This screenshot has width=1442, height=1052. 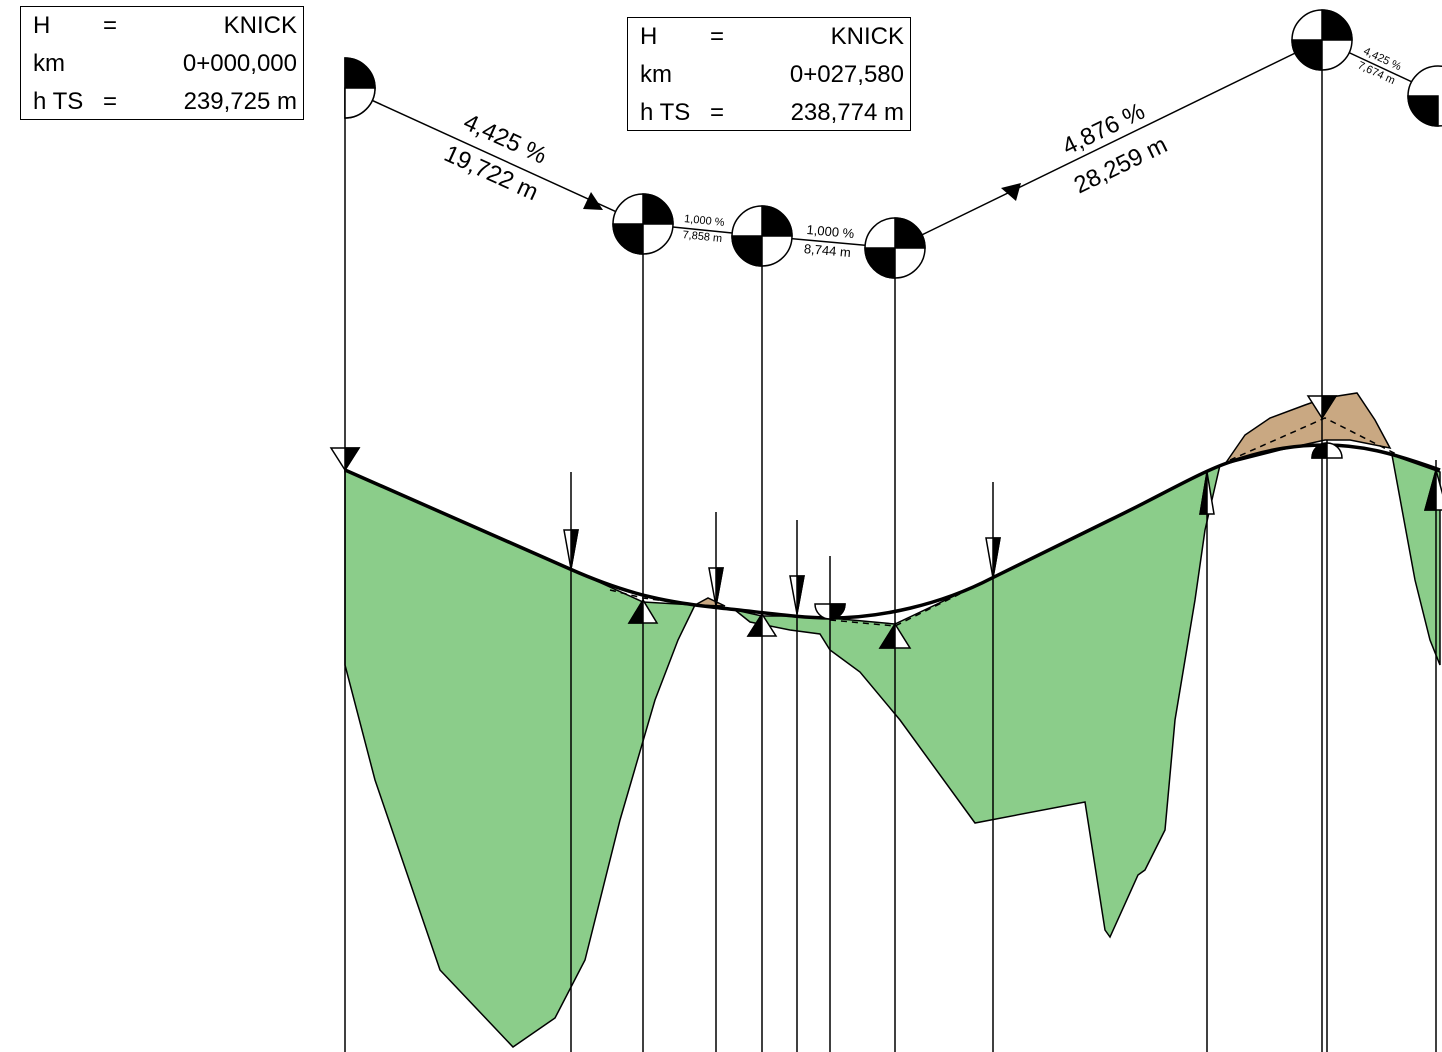 I want to click on info-row-km: km 0+000,000, so click(x=162, y=64).